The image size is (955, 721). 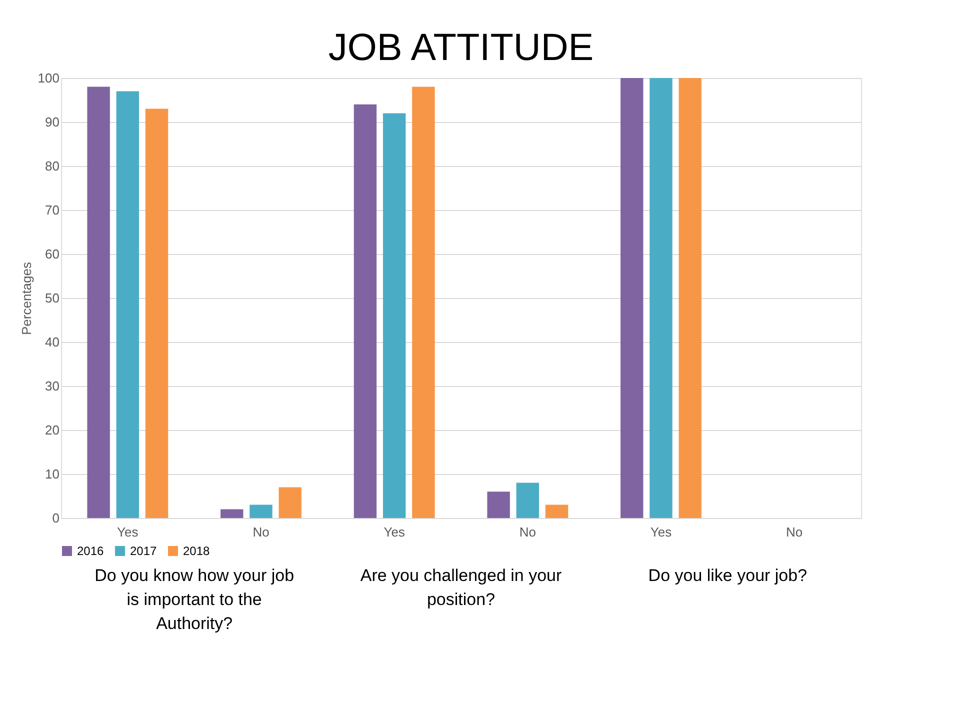 I want to click on text: Are you challenged in your position?, so click(x=461, y=587).